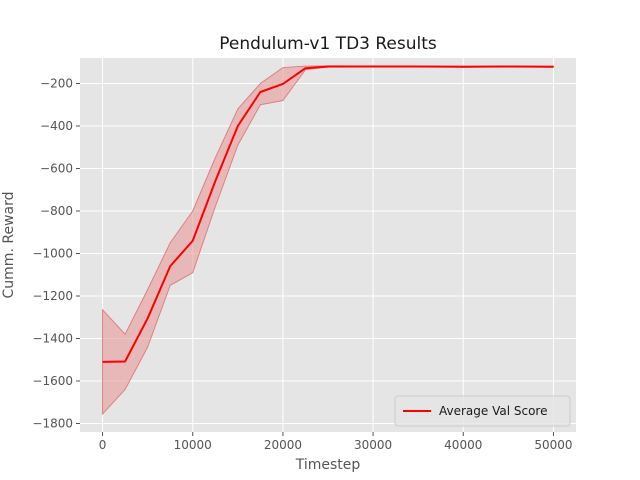 Image resolution: width=640 pixels, height=480 pixels. I want to click on y-tick-label: −400, so click(56, 126).